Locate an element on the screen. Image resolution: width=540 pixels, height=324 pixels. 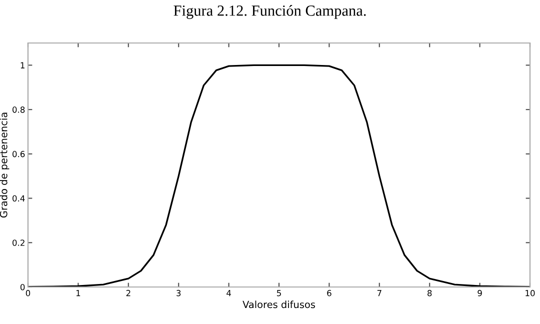
x-tick-label: 0 is located at coordinates (28, 293).